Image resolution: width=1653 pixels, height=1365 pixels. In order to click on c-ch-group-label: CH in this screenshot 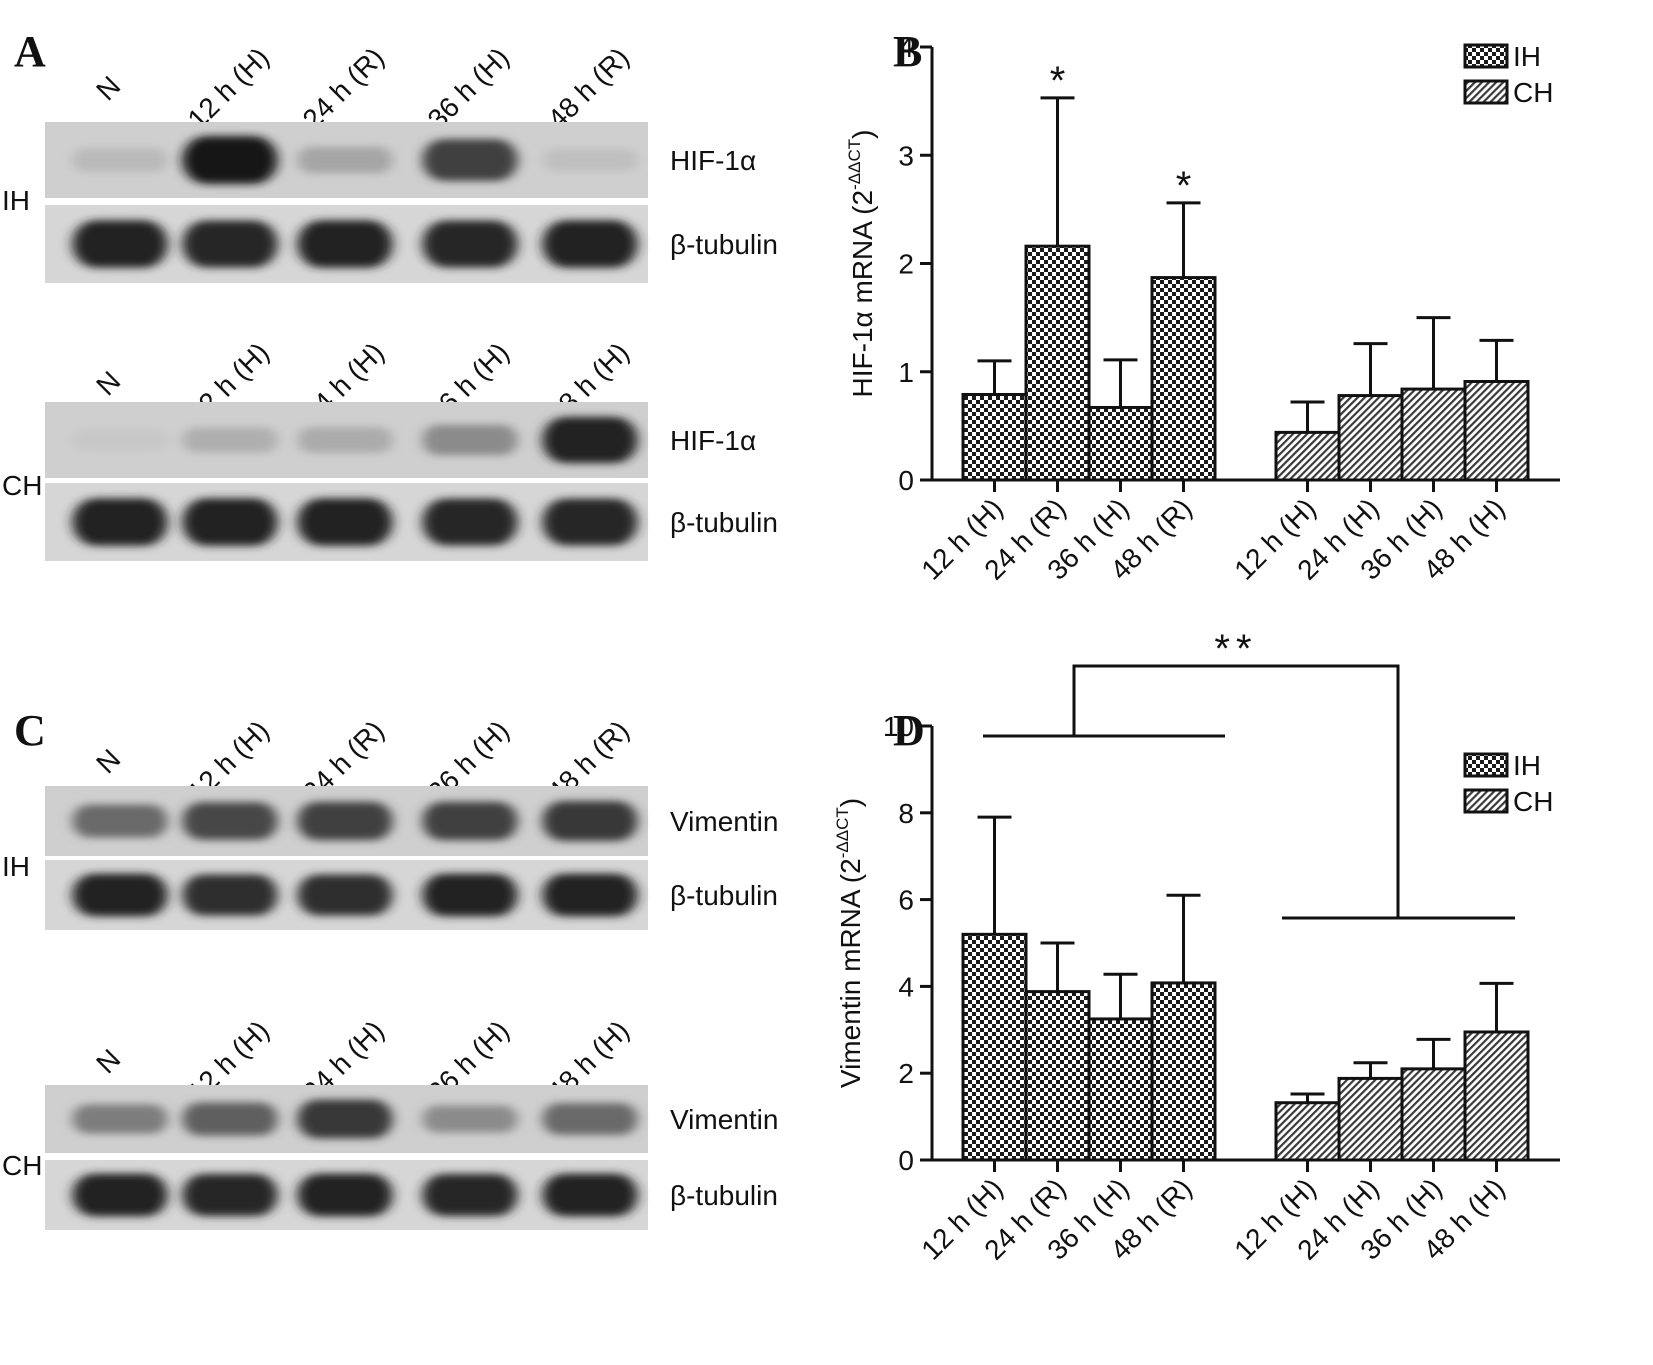, I will do `click(22, 1165)`.